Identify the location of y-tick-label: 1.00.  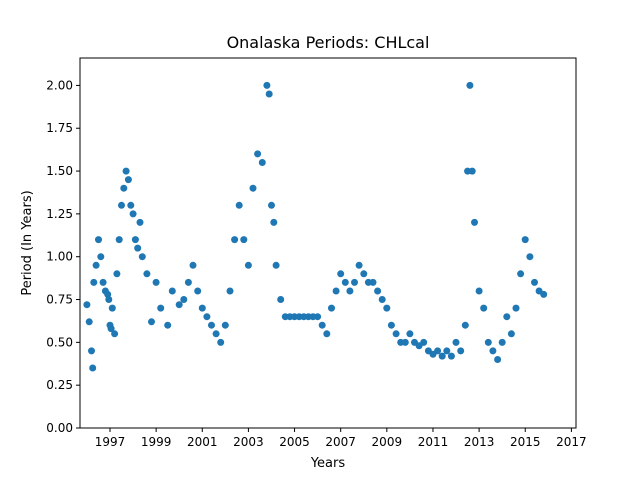
(59, 257).